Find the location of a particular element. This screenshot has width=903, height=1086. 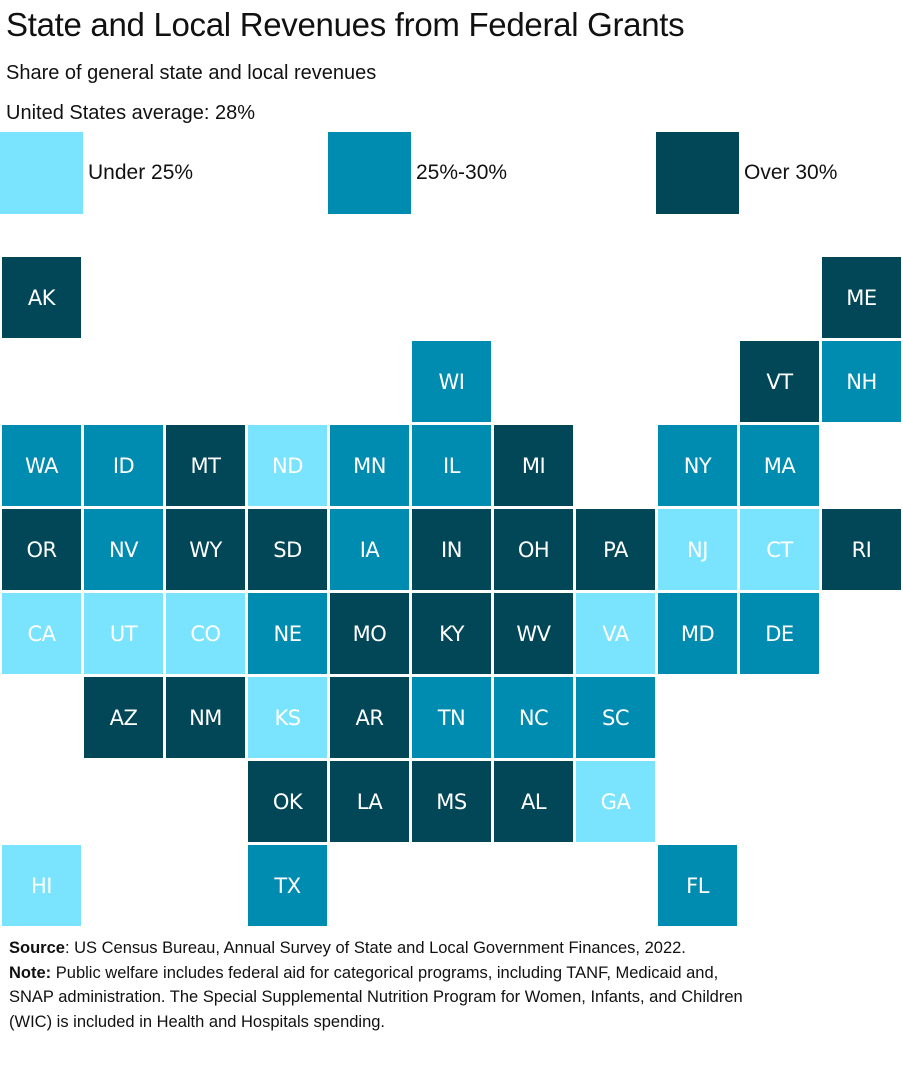

state-label: KS is located at coordinates (287, 717).